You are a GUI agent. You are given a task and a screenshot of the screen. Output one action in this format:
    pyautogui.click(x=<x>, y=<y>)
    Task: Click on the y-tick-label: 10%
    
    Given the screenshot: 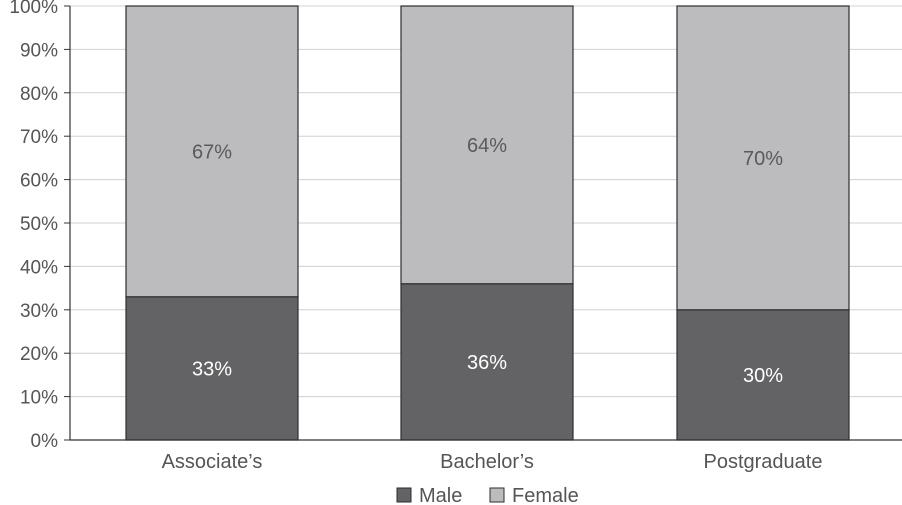 What is the action you would take?
    pyautogui.click(x=39, y=398)
    